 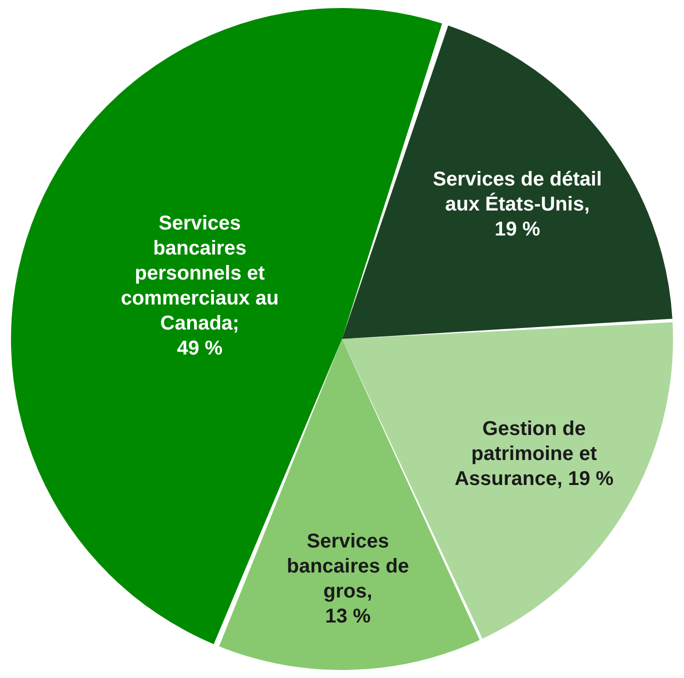 I want to click on slice-label: Services bancaires de gros, 13 %, so click(x=348, y=579).